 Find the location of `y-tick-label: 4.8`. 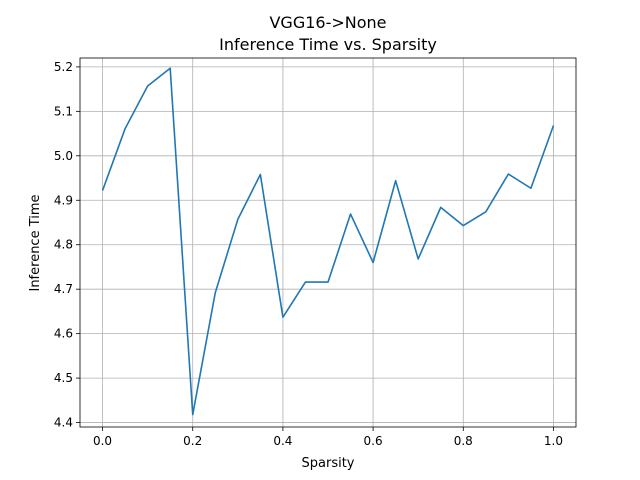

y-tick-label: 4.8 is located at coordinates (63, 245).